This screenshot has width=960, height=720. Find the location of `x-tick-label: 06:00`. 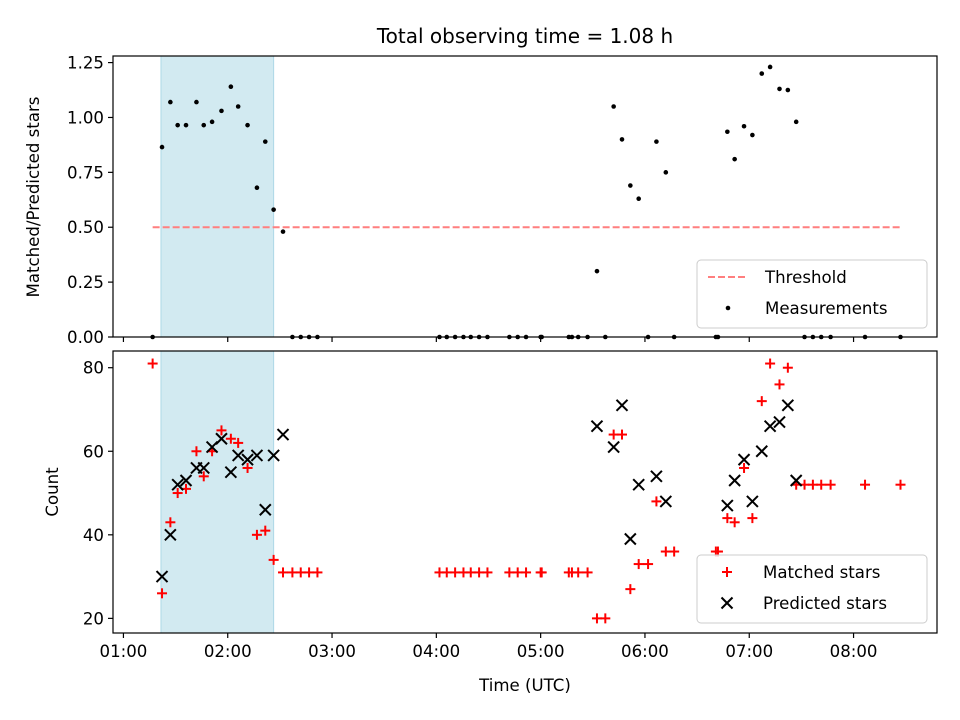

x-tick-label: 06:00 is located at coordinates (645, 651).